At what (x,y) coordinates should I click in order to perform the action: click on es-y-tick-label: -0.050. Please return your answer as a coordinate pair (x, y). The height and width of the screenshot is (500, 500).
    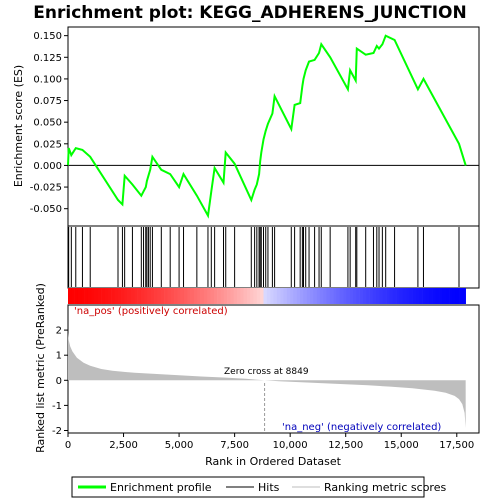
    Looking at the image, I should click on (46, 209).